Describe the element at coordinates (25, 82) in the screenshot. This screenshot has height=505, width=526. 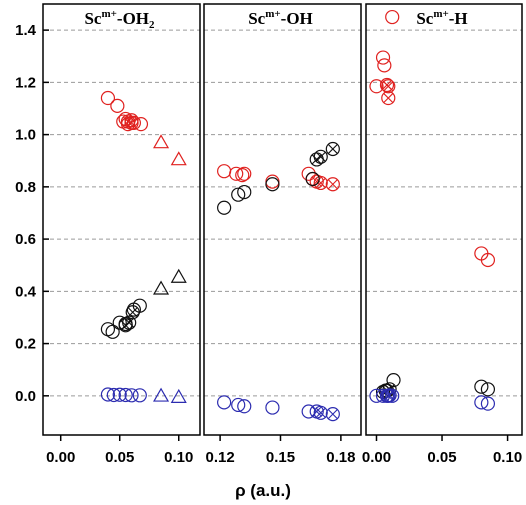
I see `y-tick-label: 1.2` at that location.